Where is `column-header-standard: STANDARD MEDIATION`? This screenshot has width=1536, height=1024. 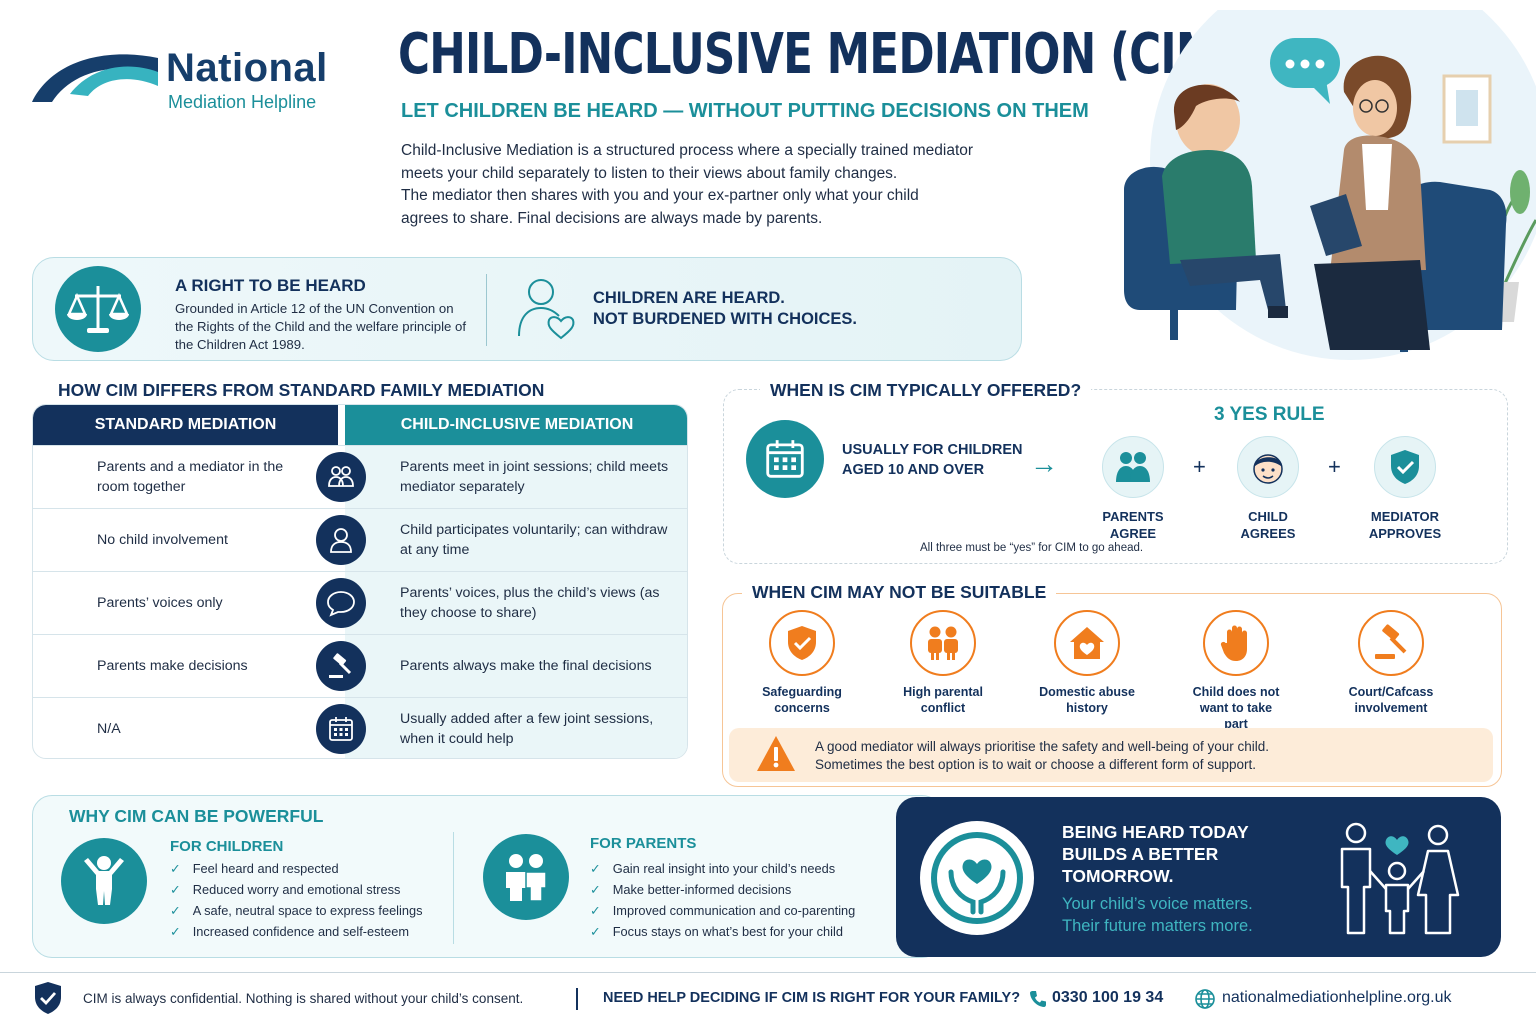 column-header-standard: STANDARD MEDIATION is located at coordinates (185, 425).